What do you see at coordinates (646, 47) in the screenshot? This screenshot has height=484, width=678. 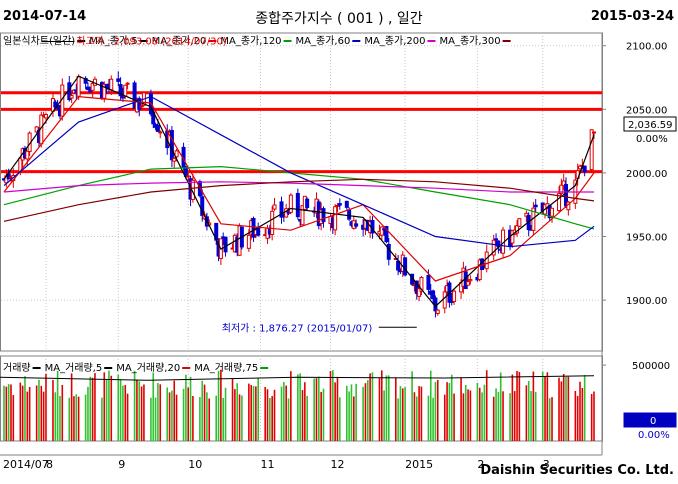 I see `y-tick-label: 2100.00` at bounding box center [646, 47].